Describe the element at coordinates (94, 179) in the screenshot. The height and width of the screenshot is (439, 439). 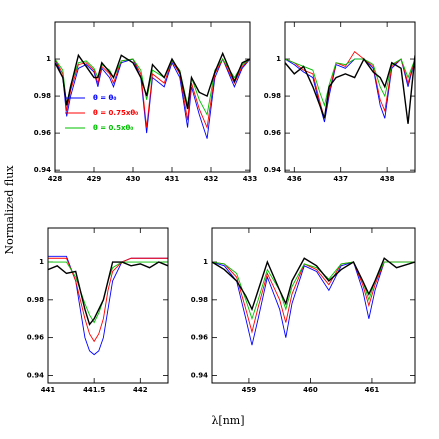
I see `x-tick-label: 429` at that location.